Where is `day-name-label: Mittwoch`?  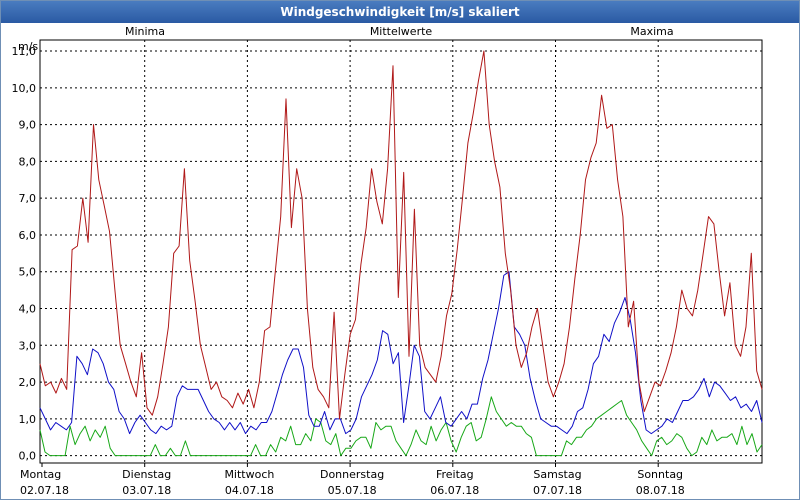 day-name-label: Mittwoch is located at coordinates (249, 474).